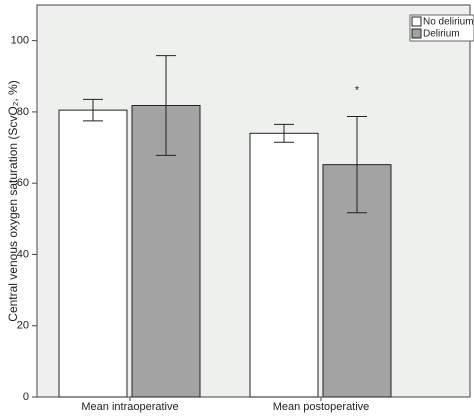 The width and height of the screenshot is (474, 418). Describe the element at coordinates (321, 407) in the screenshot. I see `x-tick-label: Mean postoperative` at that location.